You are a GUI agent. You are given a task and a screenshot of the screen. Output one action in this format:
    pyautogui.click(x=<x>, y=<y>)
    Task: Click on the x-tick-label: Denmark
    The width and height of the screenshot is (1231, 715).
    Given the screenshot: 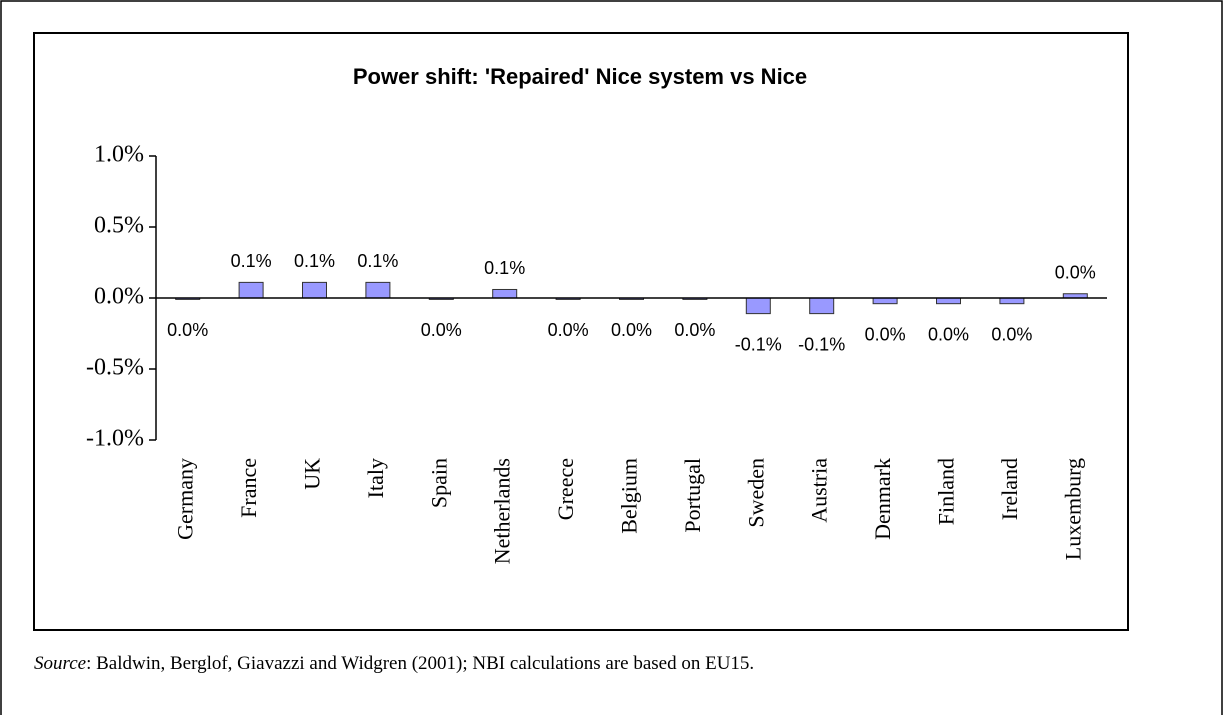 What is the action you would take?
    pyautogui.click(x=882, y=499)
    